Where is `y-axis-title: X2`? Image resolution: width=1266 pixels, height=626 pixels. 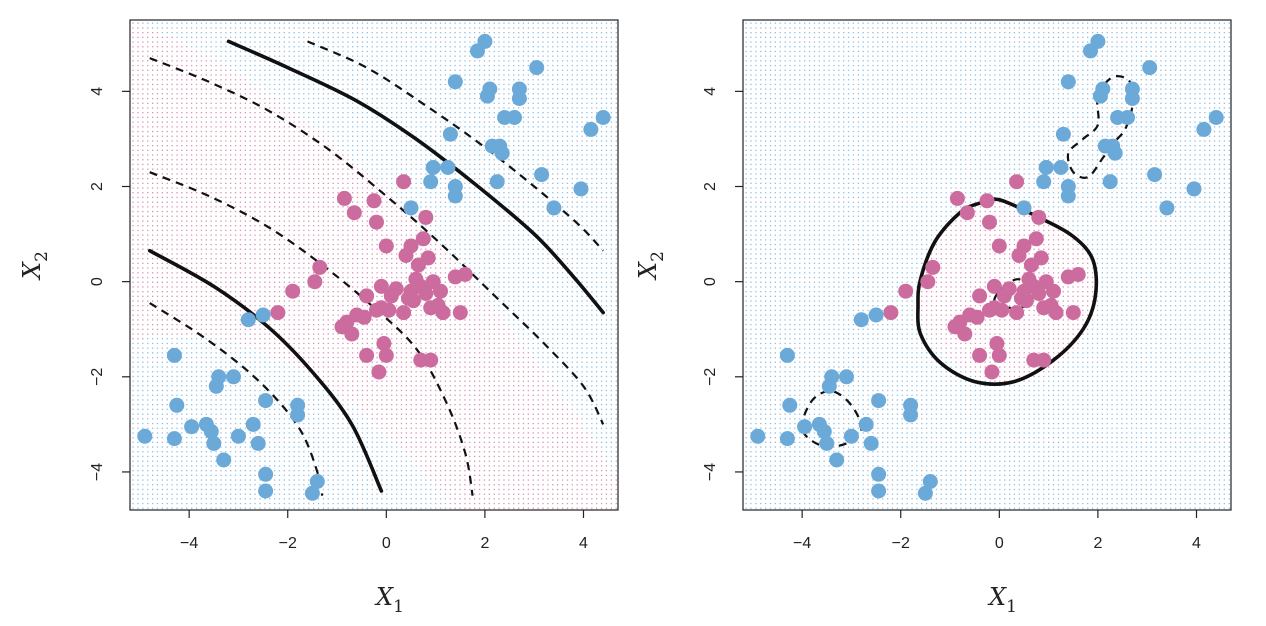 y-axis-title: X2 is located at coordinates (35, 266).